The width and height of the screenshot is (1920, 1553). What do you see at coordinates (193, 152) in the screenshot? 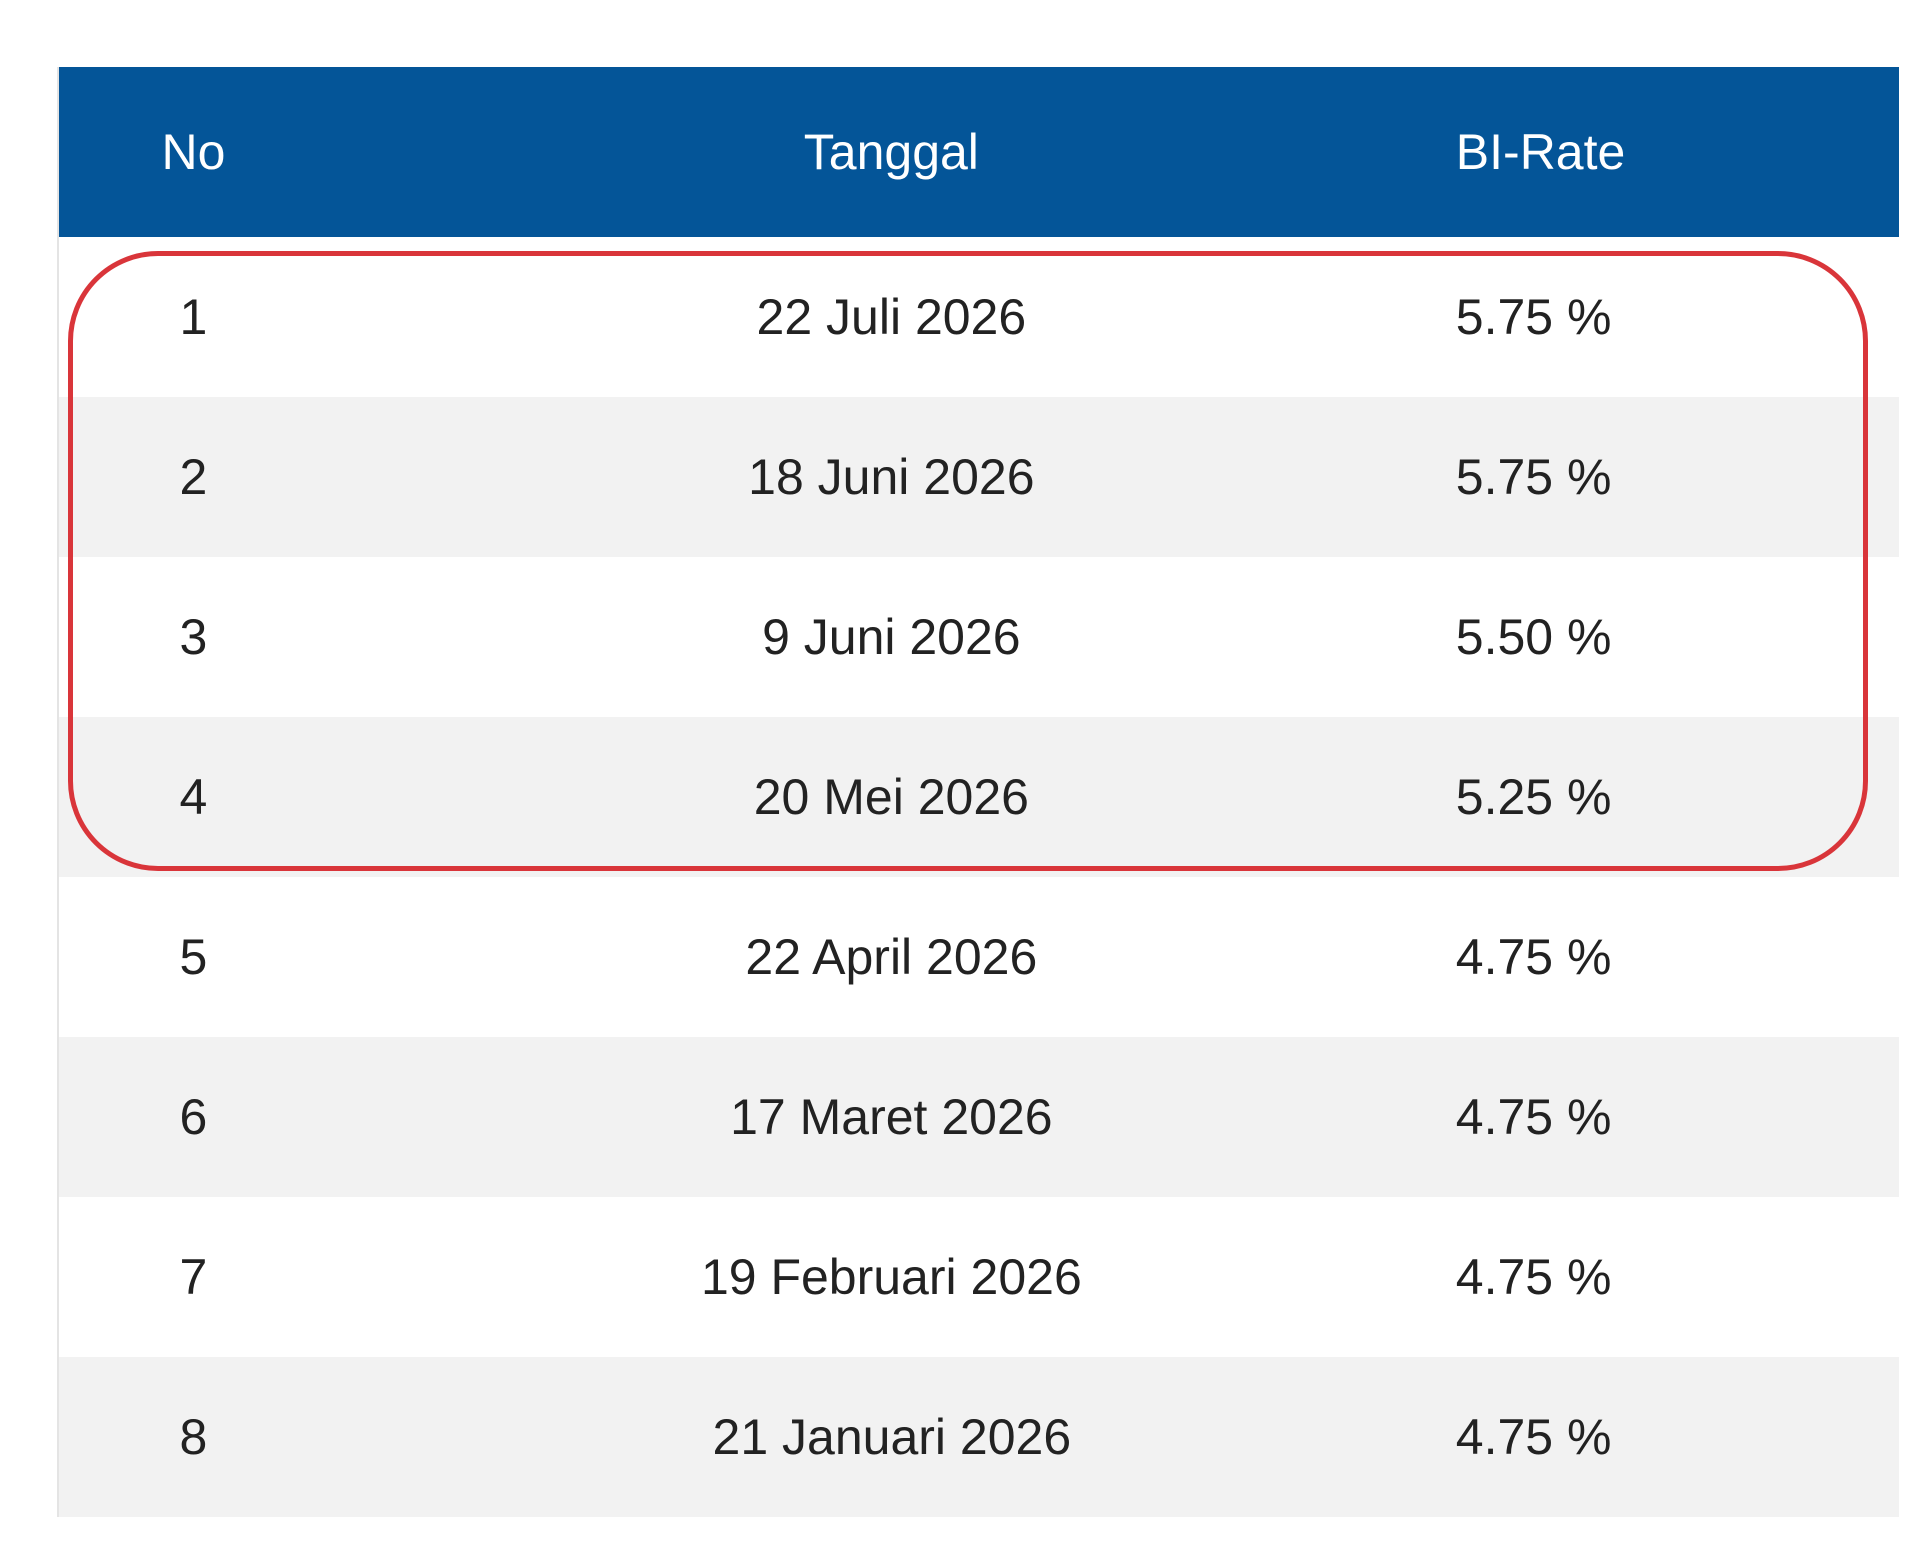
I see `header-cell: No` at bounding box center [193, 152].